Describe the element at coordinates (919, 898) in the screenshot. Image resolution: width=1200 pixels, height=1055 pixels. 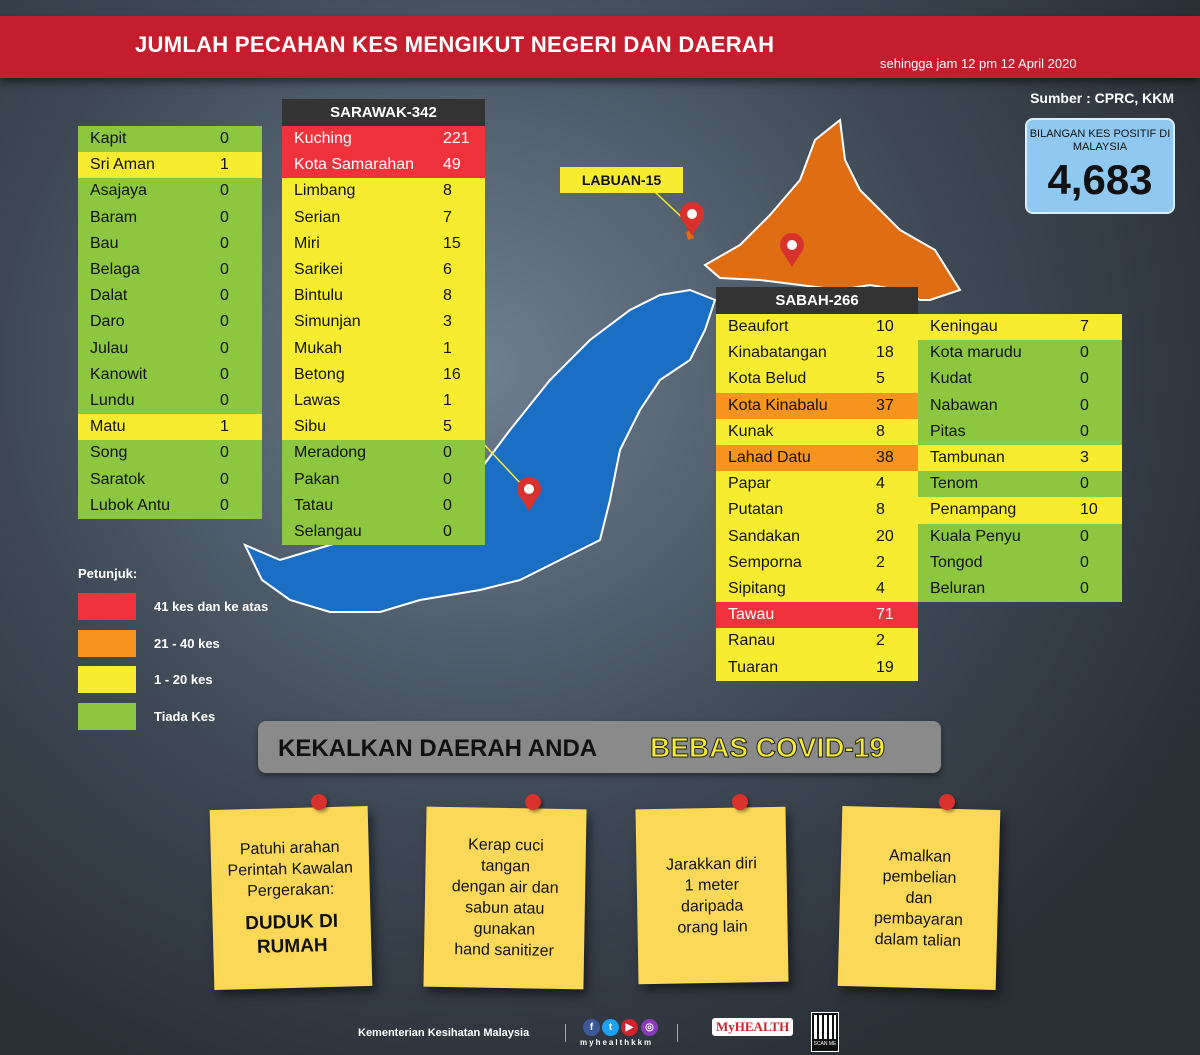
I see `note-line: dan` at that location.